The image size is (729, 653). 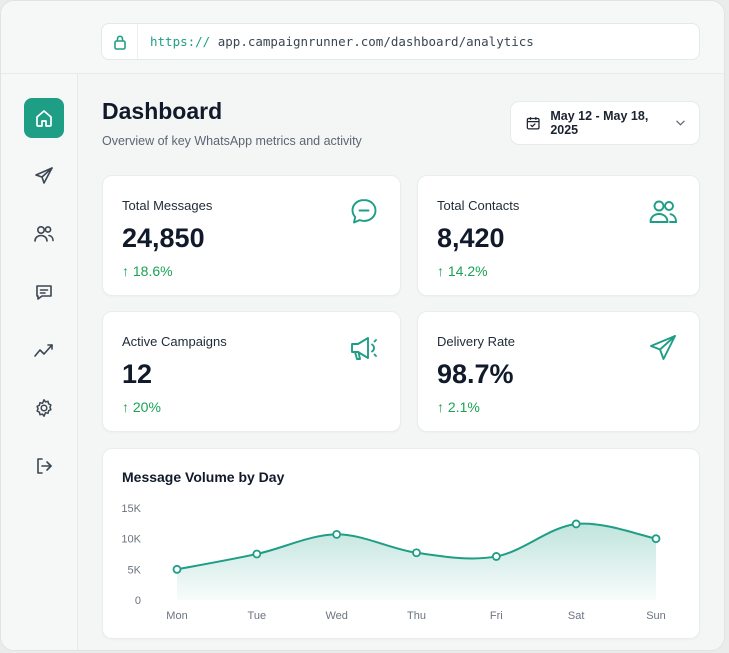 What do you see at coordinates (336, 616) in the screenshot?
I see `x-tick-label: Wed` at bounding box center [336, 616].